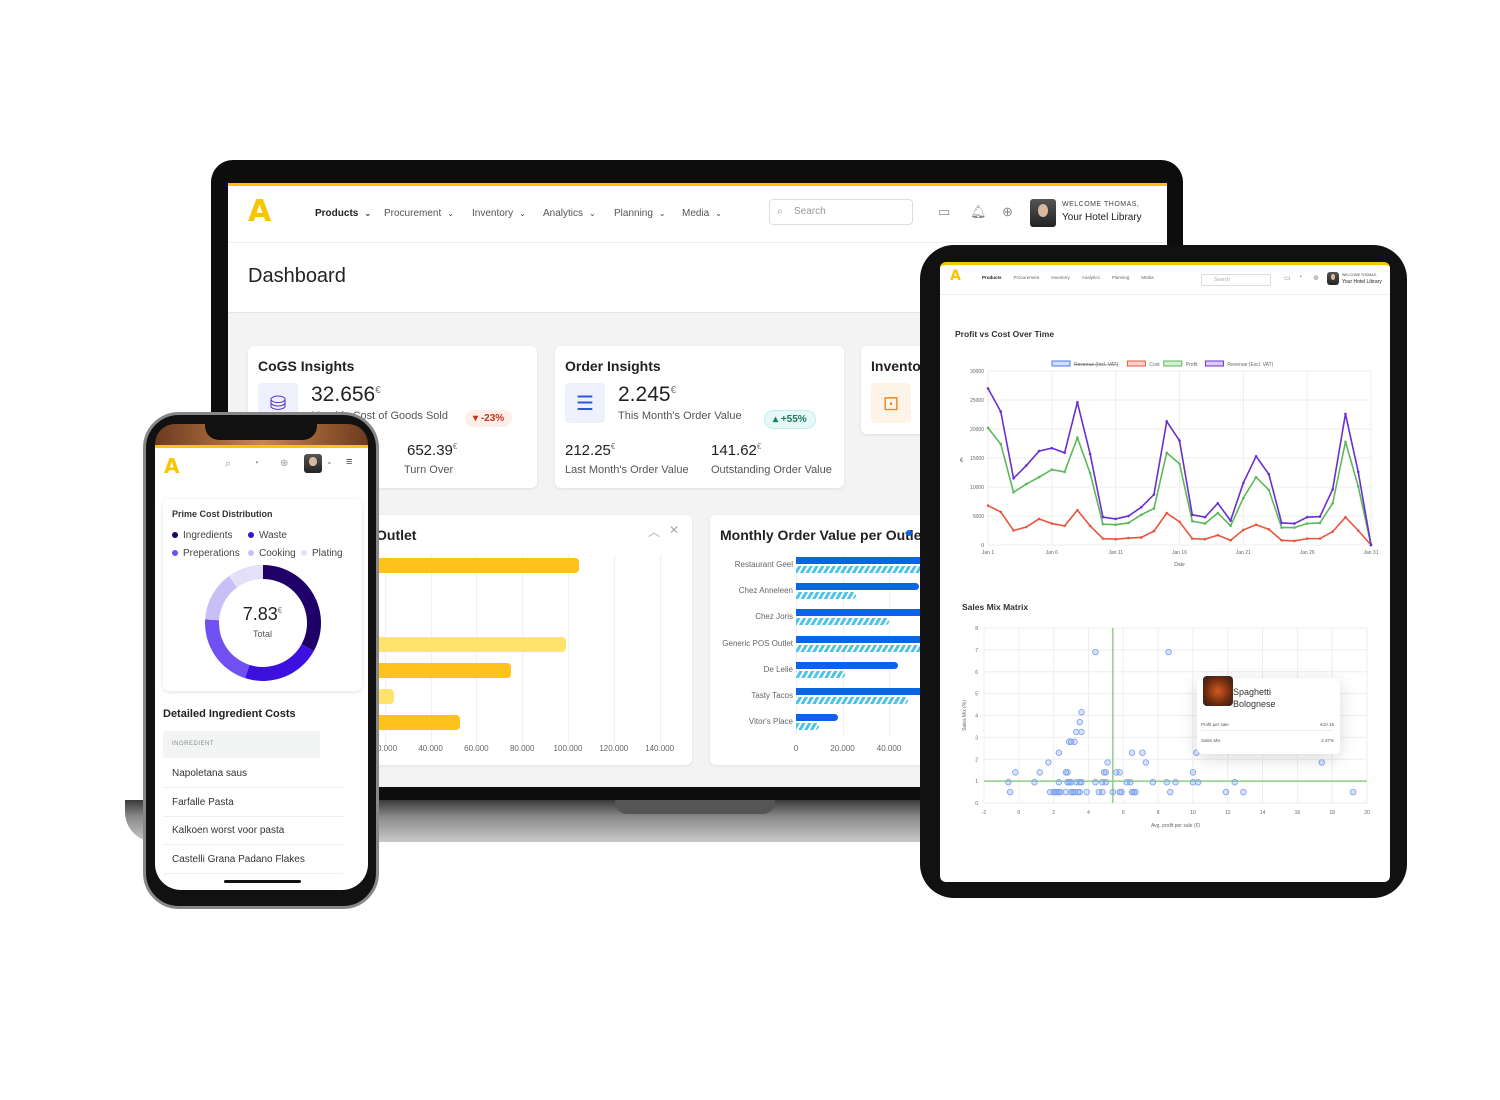  Describe the element at coordinates (329, 461) in the screenshot. I see `chevron-down-icon: ⌄` at that location.